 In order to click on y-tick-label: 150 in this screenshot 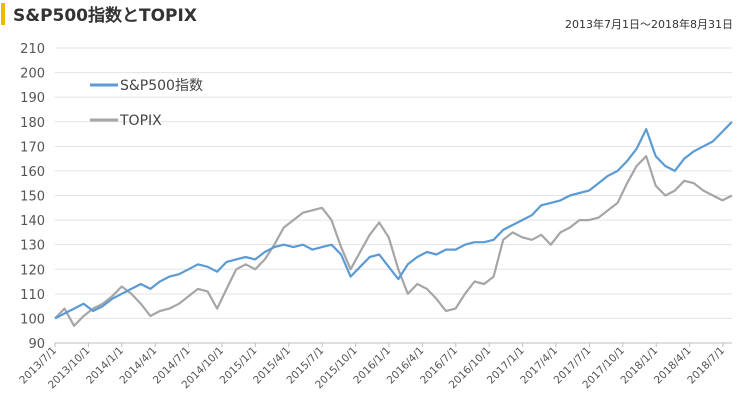, I will do `click(32, 197)`.